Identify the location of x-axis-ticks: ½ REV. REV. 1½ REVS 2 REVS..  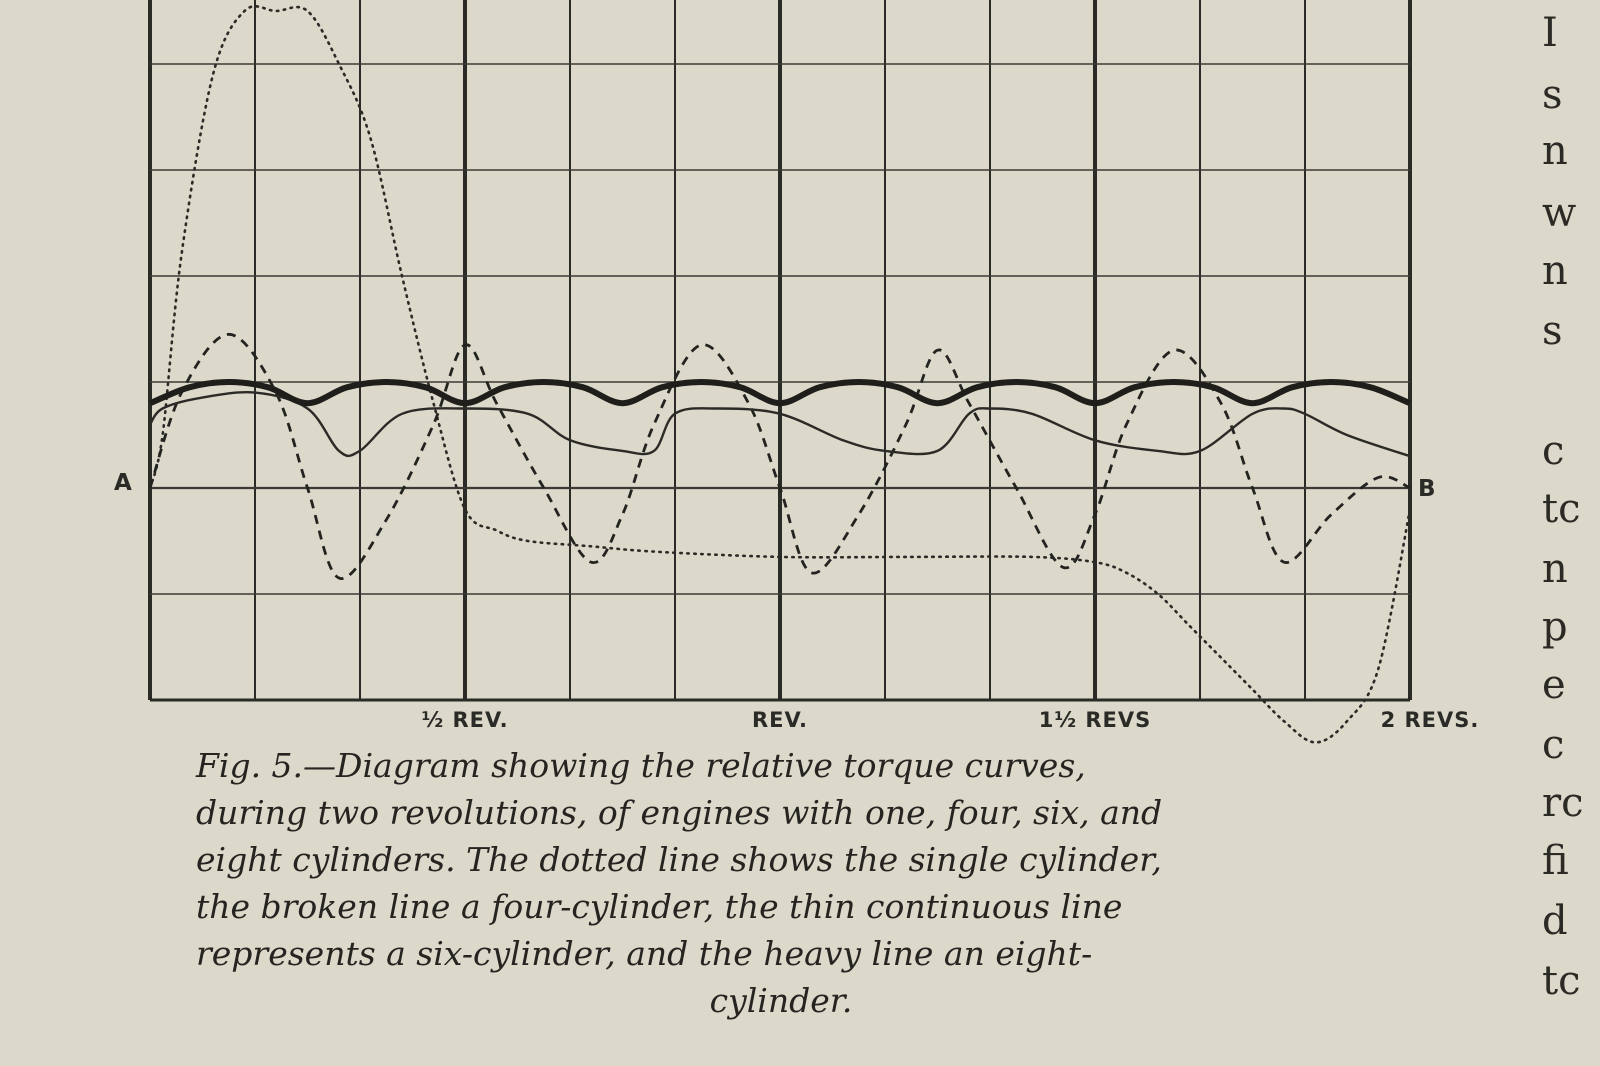
(950, 720).